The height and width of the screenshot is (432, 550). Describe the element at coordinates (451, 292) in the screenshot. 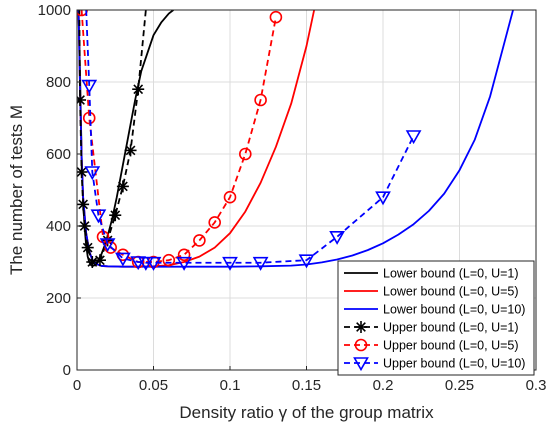

I see `legend-label: Lower bound (L=0, U=5)` at that location.